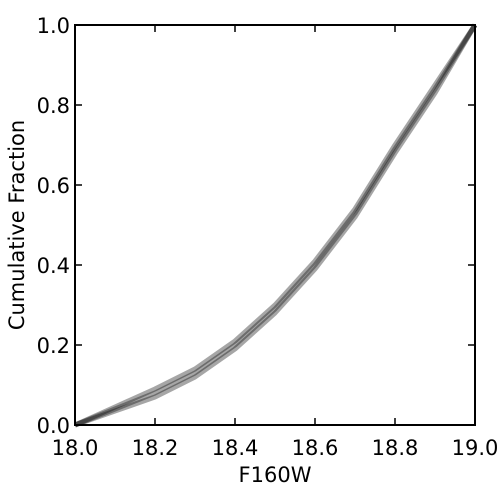 This screenshot has height=500, width=500. I want to click on x-tick-label: 19.0, so click(475, 448).